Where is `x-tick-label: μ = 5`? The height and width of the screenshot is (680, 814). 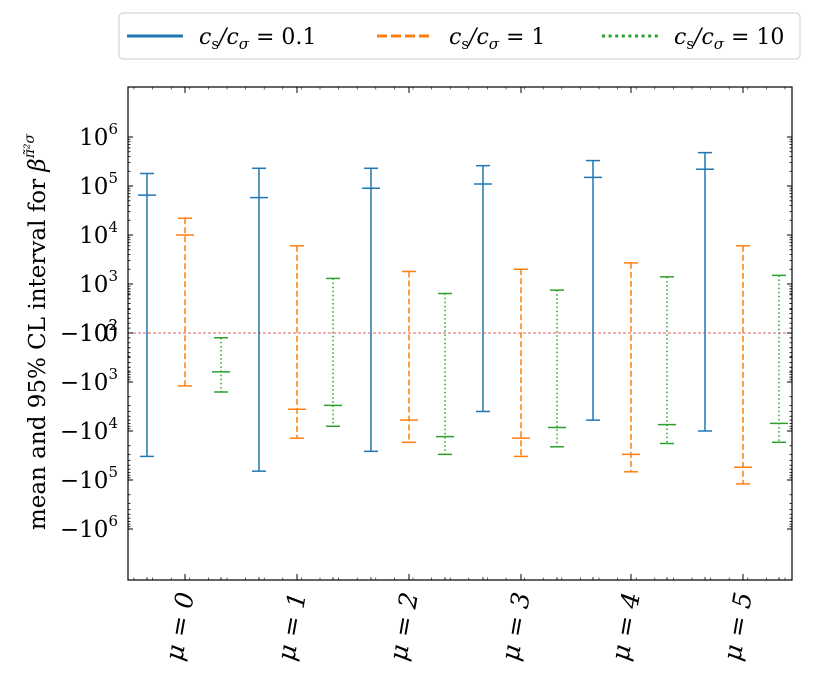
x-tick-label: μ = 5 is located at coordinates (737, 626).